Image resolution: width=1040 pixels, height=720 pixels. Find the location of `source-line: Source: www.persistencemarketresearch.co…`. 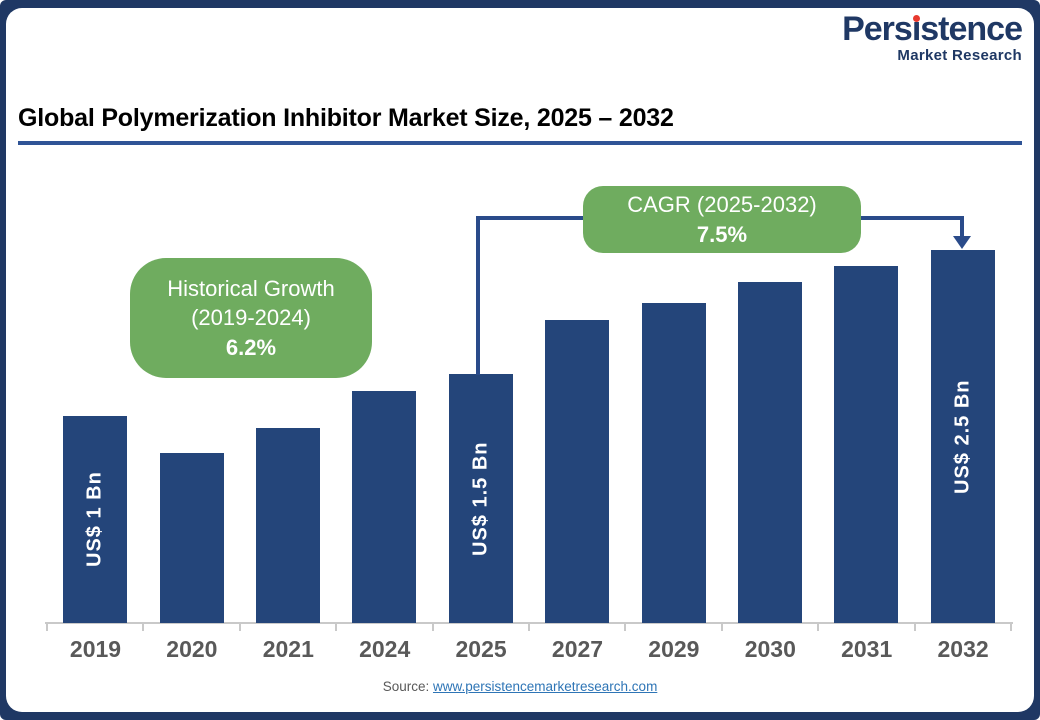

source-line: Source: www.persistencemarketresearch.co… is located at coordinates (520, 686).